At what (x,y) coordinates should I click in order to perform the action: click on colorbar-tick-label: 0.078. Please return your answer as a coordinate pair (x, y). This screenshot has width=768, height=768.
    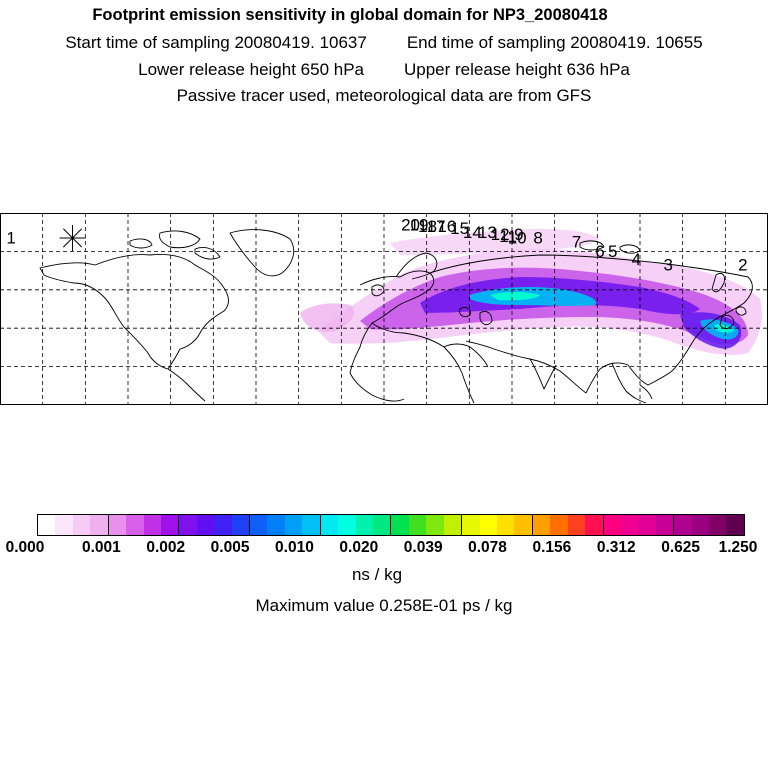
    Looking at the image, I should click on (487, 547).